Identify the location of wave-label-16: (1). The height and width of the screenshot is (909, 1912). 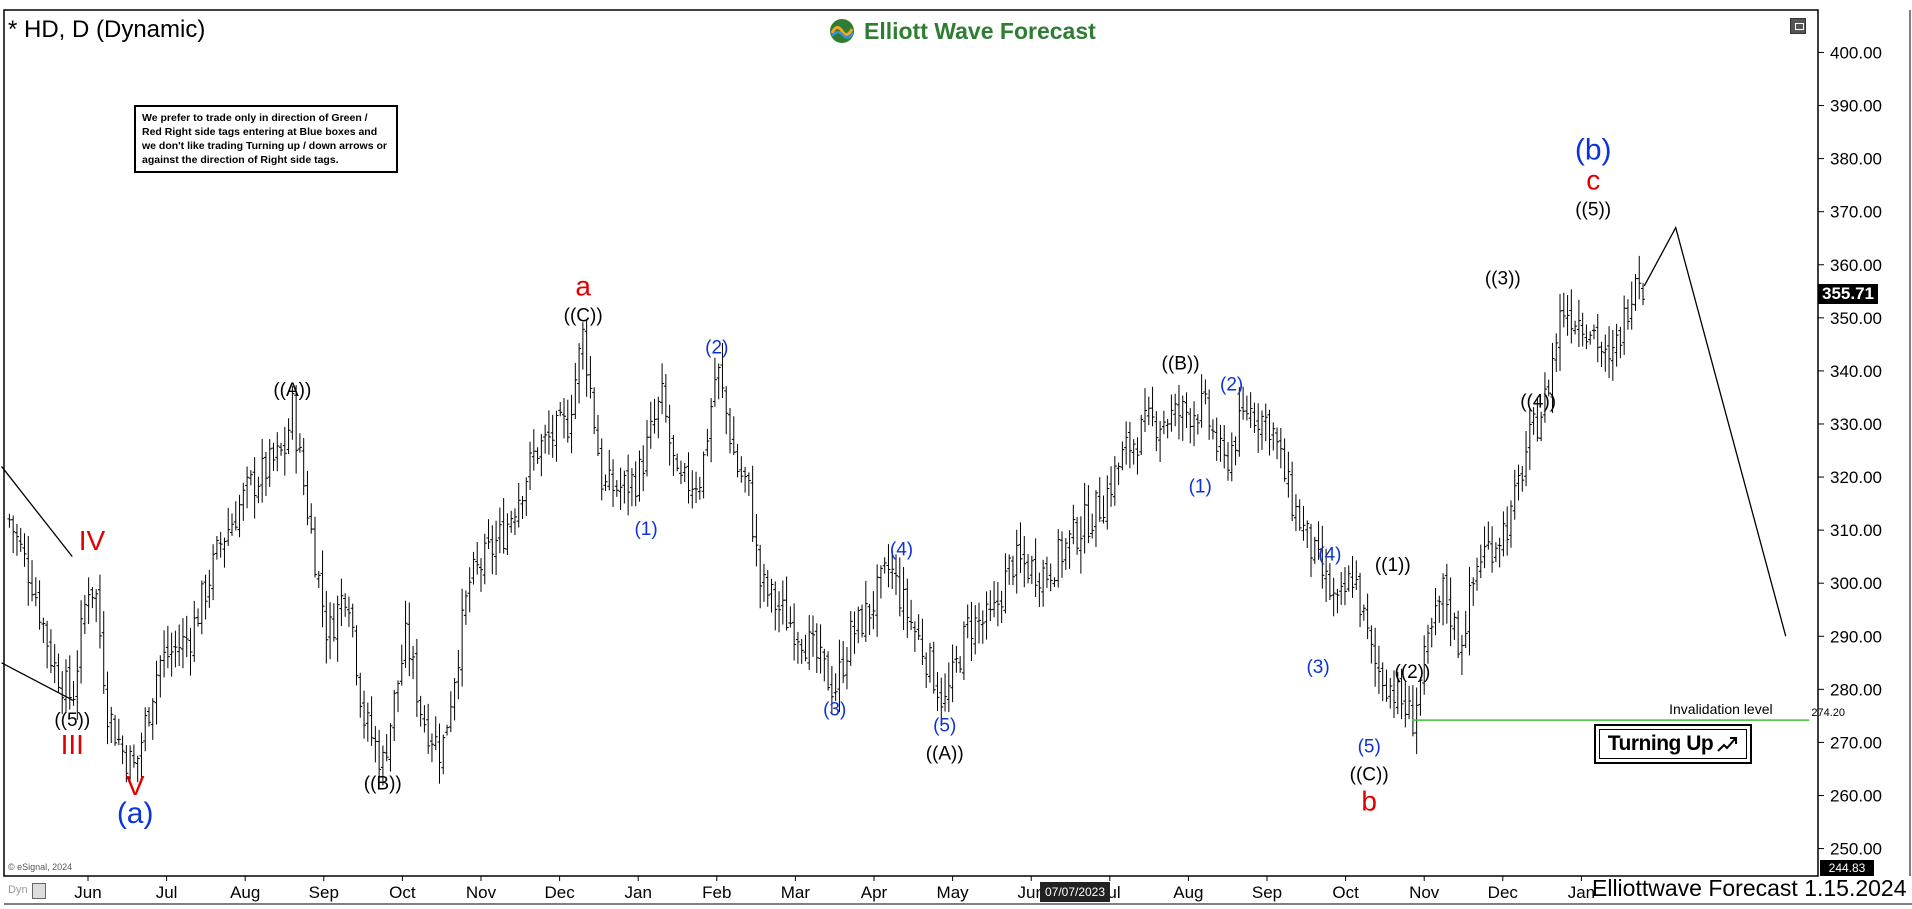
(1200, 486).